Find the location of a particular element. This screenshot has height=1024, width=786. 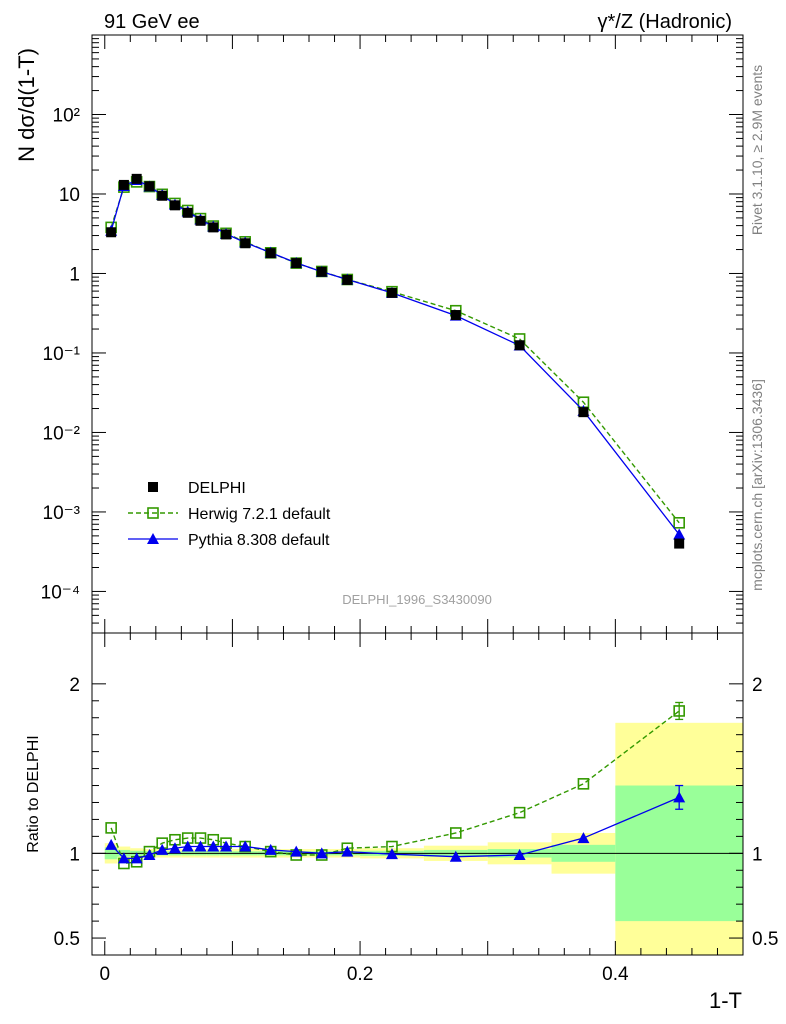

ratio-y-tick-label: 0.5 is located at coordinates (67, 939).